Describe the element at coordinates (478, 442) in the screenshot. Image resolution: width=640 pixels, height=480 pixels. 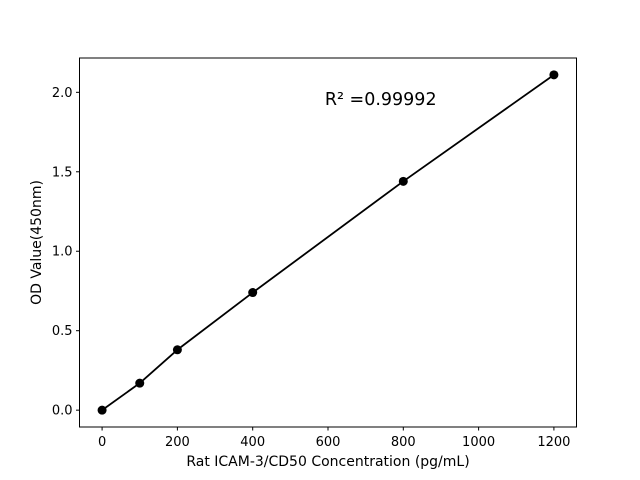
I see `x-axis-tick-label: 1000` at that location.